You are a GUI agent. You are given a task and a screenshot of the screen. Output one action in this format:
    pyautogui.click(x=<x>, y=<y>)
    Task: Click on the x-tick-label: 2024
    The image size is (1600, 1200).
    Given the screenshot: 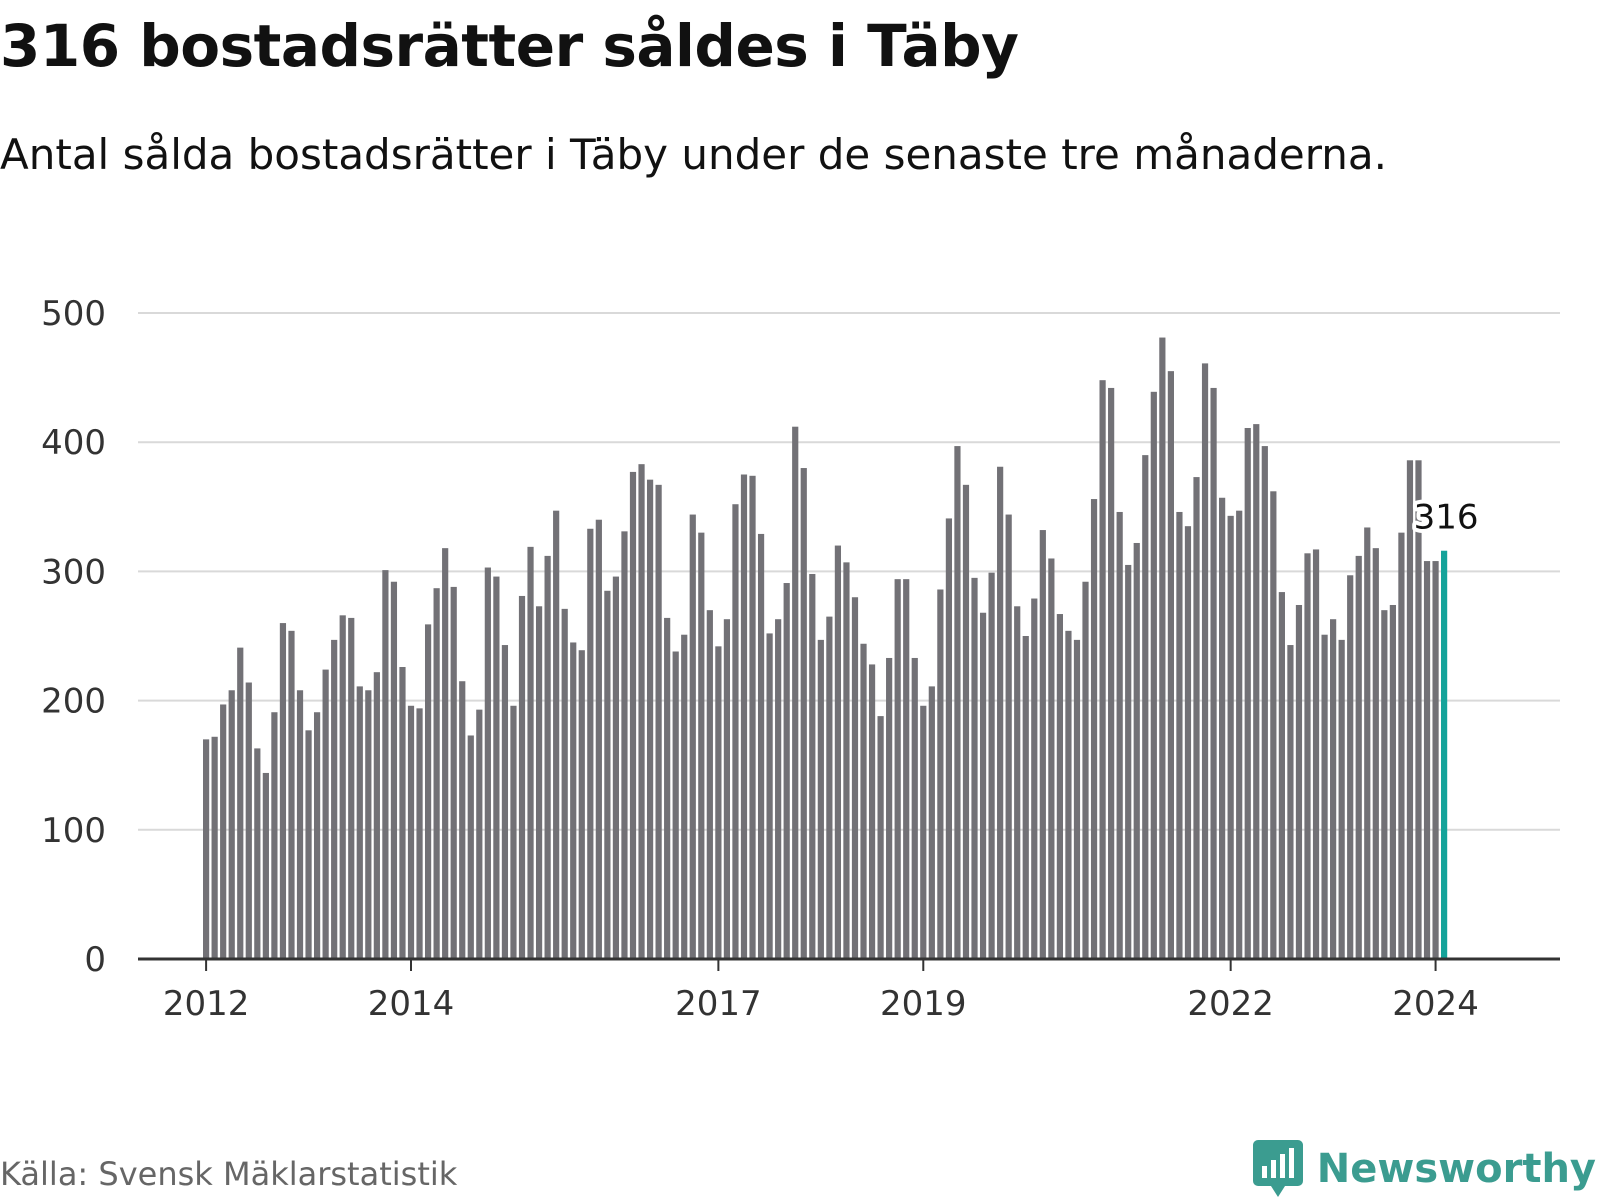 What is the action you would take?
    pyautogui.click(x=1435, y=1004)
    